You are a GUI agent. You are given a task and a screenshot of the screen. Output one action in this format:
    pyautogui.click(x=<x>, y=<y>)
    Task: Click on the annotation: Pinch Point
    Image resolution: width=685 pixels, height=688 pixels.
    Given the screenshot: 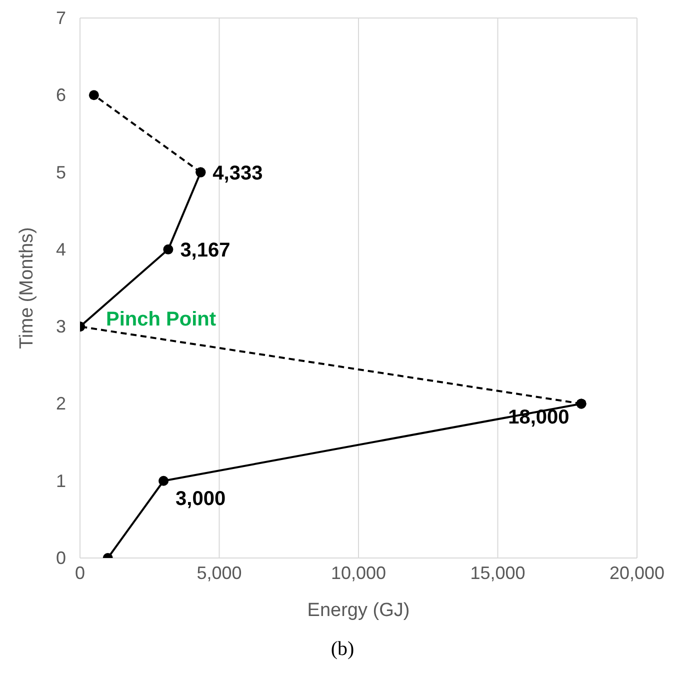 What is the action you would take?
    pyautogui.click(x=161, y=319)
    